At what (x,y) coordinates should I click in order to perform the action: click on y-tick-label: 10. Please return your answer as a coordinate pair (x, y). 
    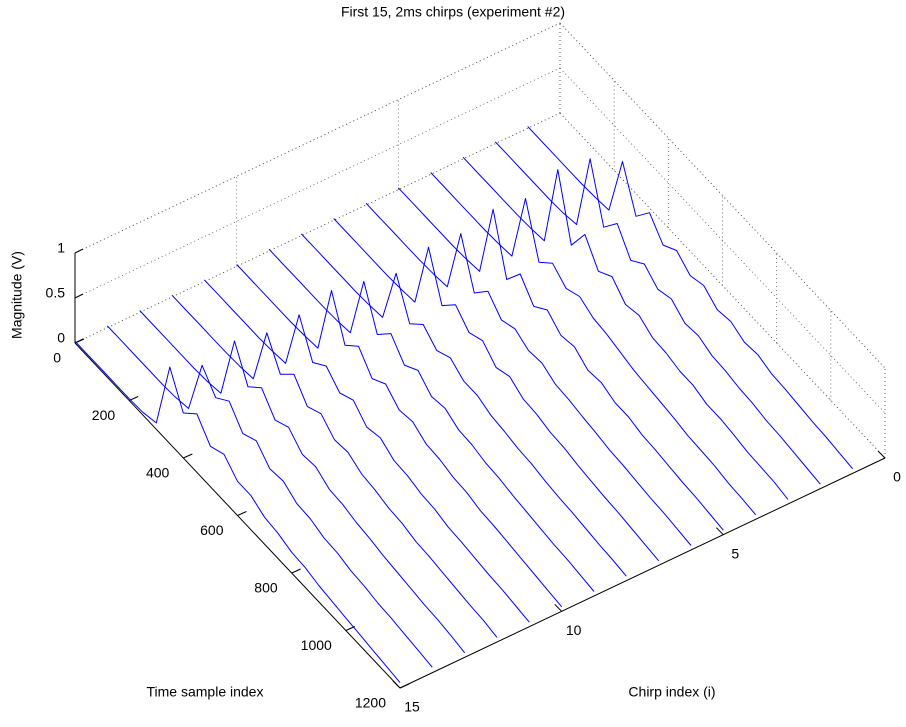
    Looking at the image, I should click on (574, 630).